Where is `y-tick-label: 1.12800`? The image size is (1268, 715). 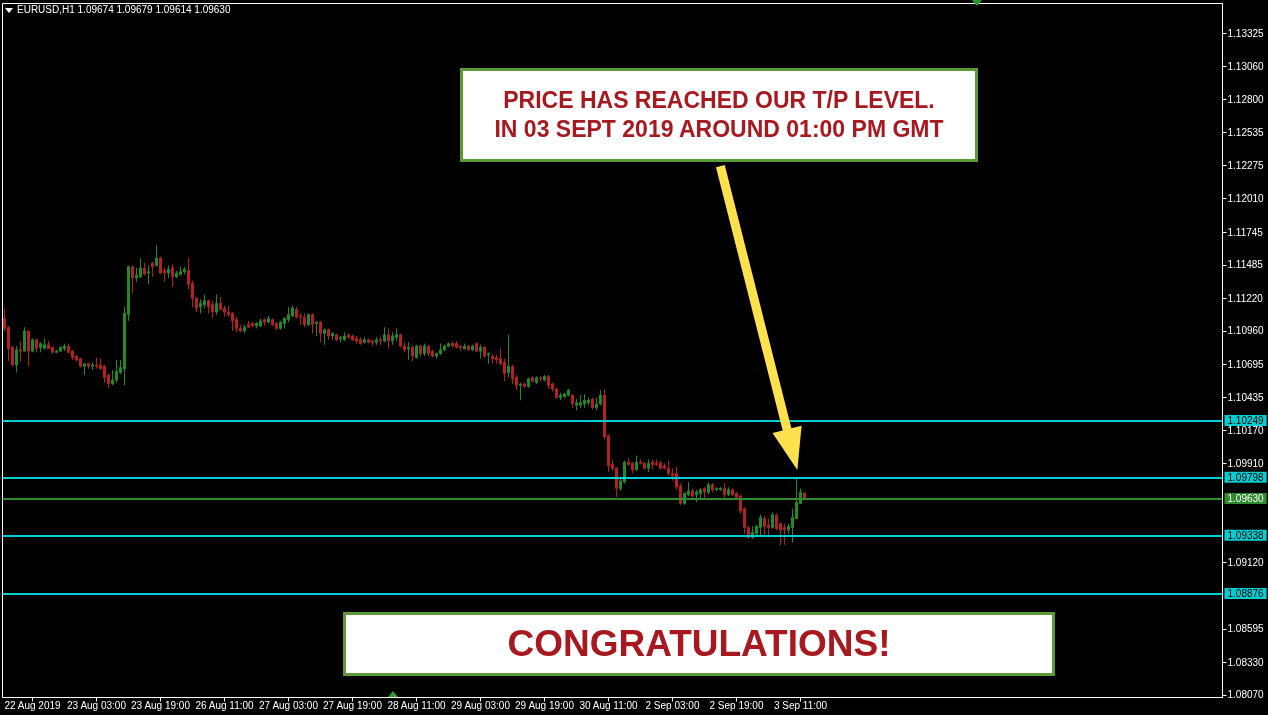
y-tick-label: 1.12800 is located at coordinates (1246, 99).